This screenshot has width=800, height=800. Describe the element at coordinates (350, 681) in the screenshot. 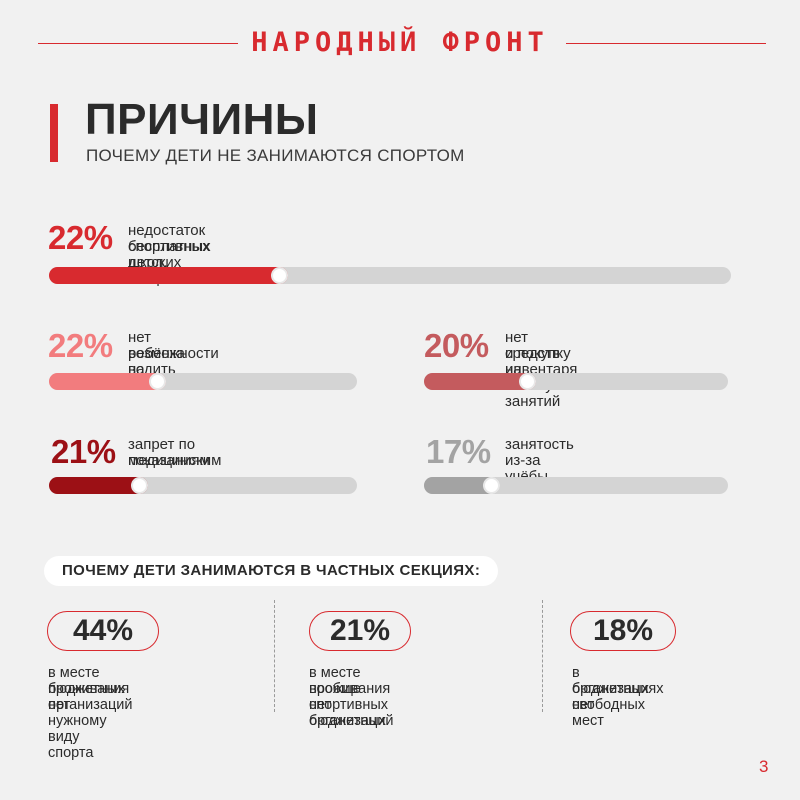

I see `private-description-line1: в месте проживания` at that location.